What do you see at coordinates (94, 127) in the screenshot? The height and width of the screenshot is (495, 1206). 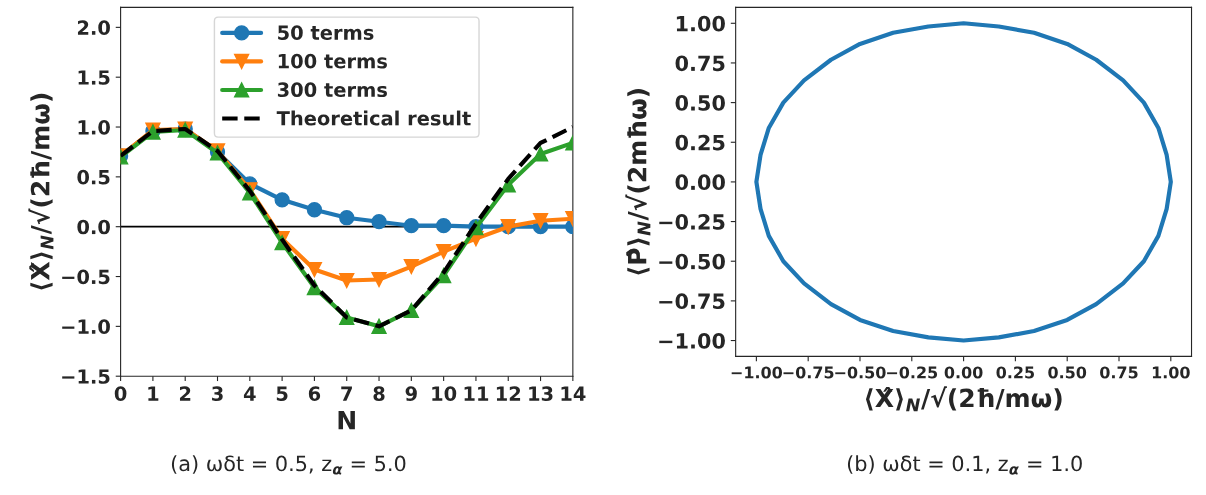 I see `y-tick-label: 1.0` at bounding box center [94, 127].